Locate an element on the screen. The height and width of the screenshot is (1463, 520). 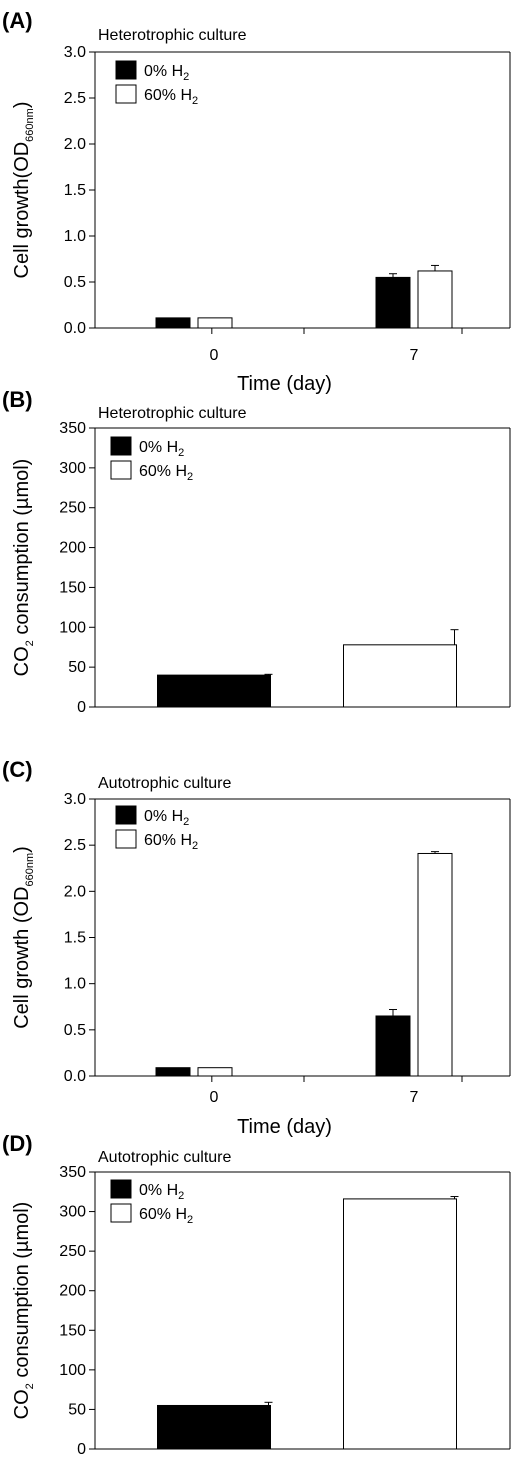
panel-label: (C) is located at coordinates (17, 769).